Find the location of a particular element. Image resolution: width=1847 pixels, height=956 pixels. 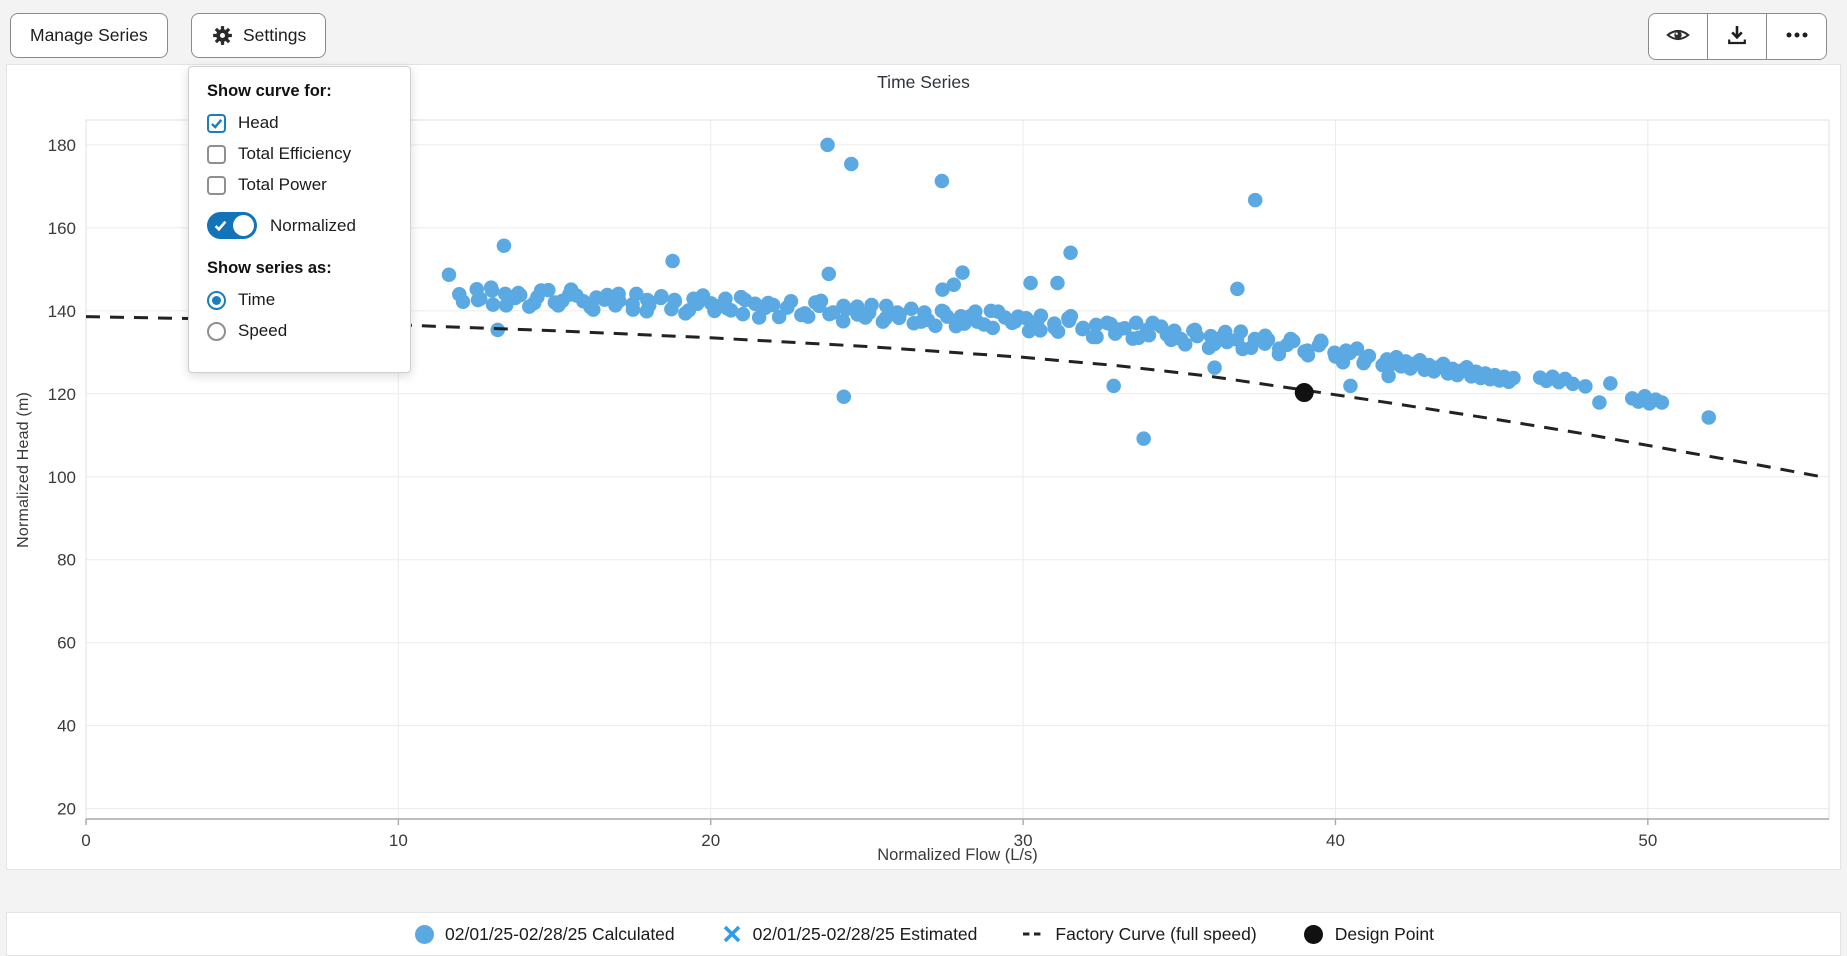

settings-button: Settings is located at coordinates (259, 35).